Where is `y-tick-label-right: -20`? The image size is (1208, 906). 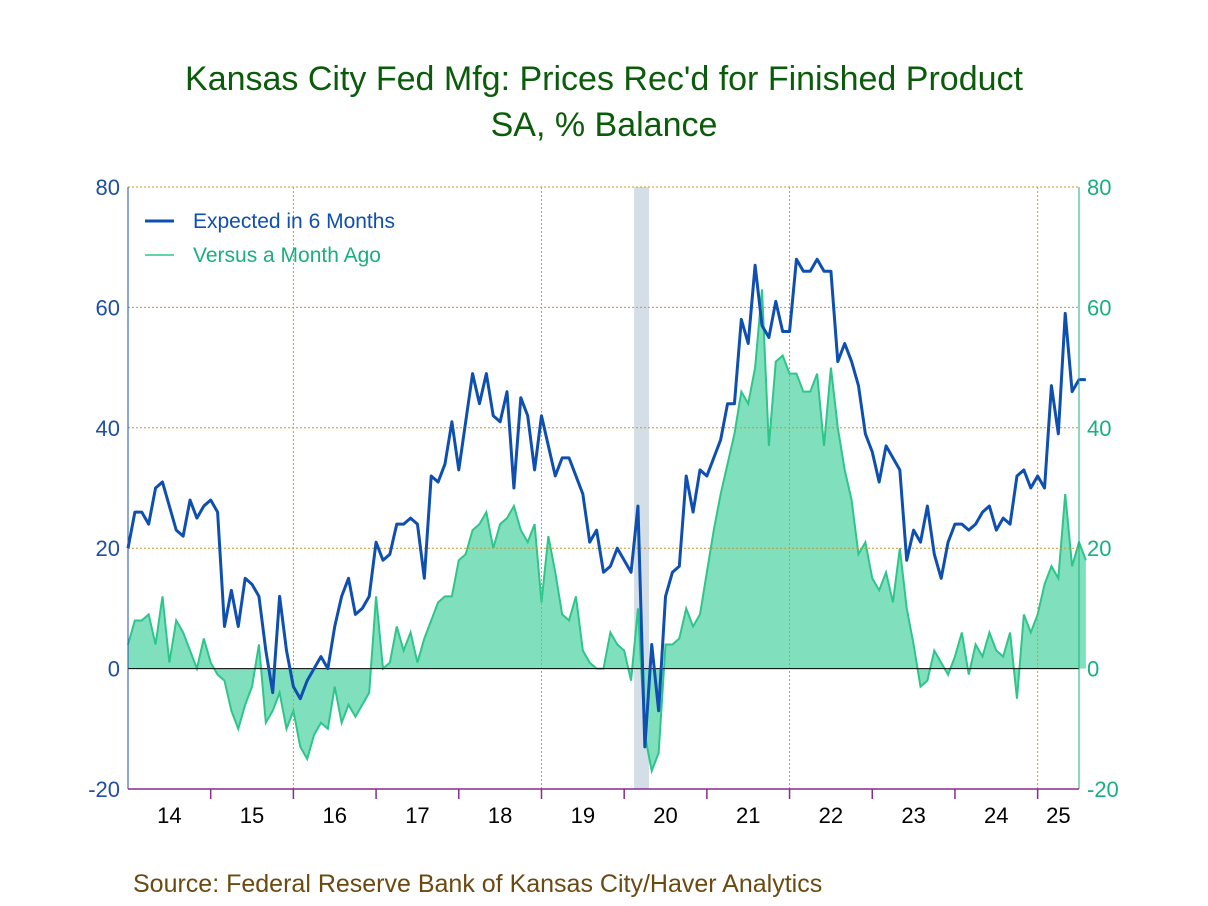
y-tick-label-right: -20 is located at coordinates (1103, 789).